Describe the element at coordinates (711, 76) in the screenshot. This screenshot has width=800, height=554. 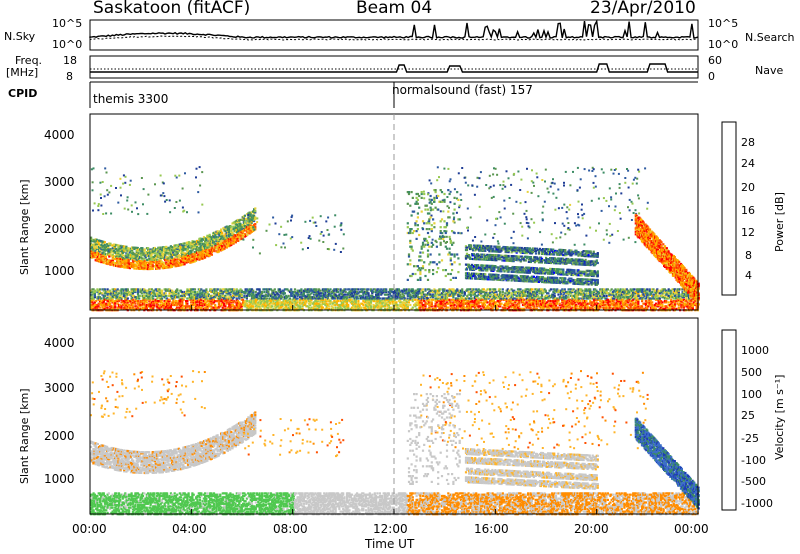
I see `nave-tick-bottom: 0` at that location.